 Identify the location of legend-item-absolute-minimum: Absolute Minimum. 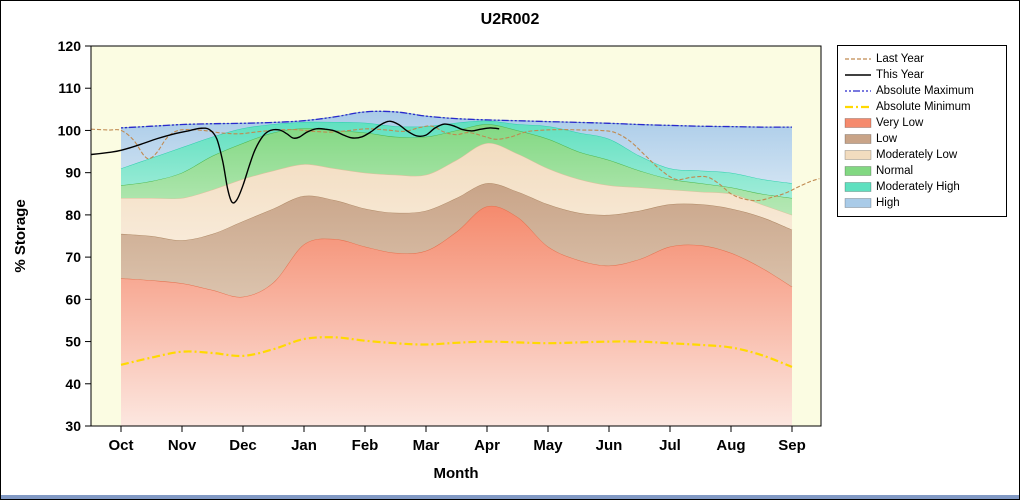
(922, 107).